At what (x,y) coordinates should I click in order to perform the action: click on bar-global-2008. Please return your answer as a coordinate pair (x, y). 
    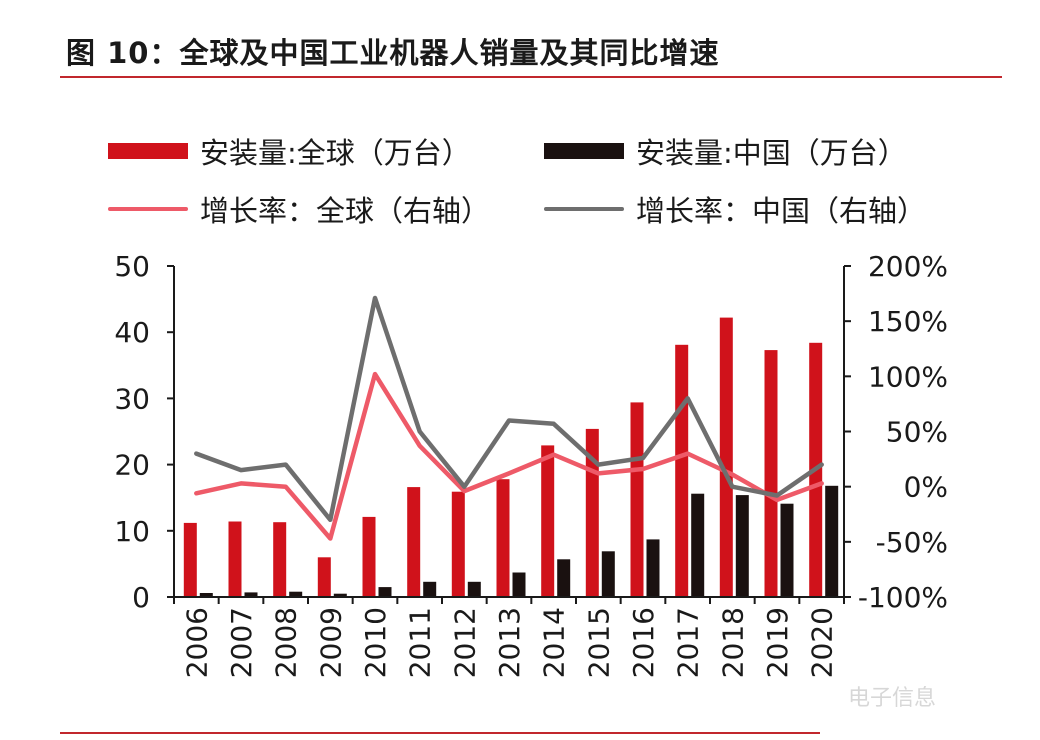
    Looking at the image, I should click on (280, 559).